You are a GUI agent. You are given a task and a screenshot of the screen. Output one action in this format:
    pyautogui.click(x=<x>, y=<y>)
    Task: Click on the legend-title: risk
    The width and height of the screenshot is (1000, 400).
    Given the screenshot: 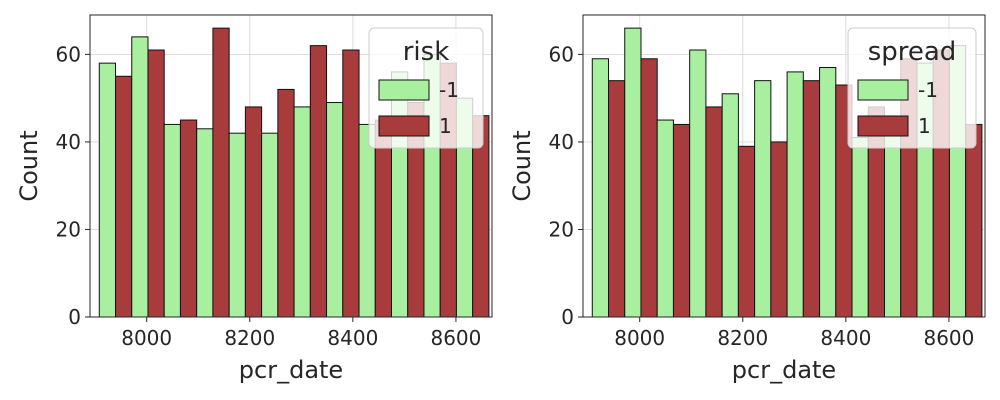 What is the action you would take?
    pyautogui.click(x=426, y=52)
    